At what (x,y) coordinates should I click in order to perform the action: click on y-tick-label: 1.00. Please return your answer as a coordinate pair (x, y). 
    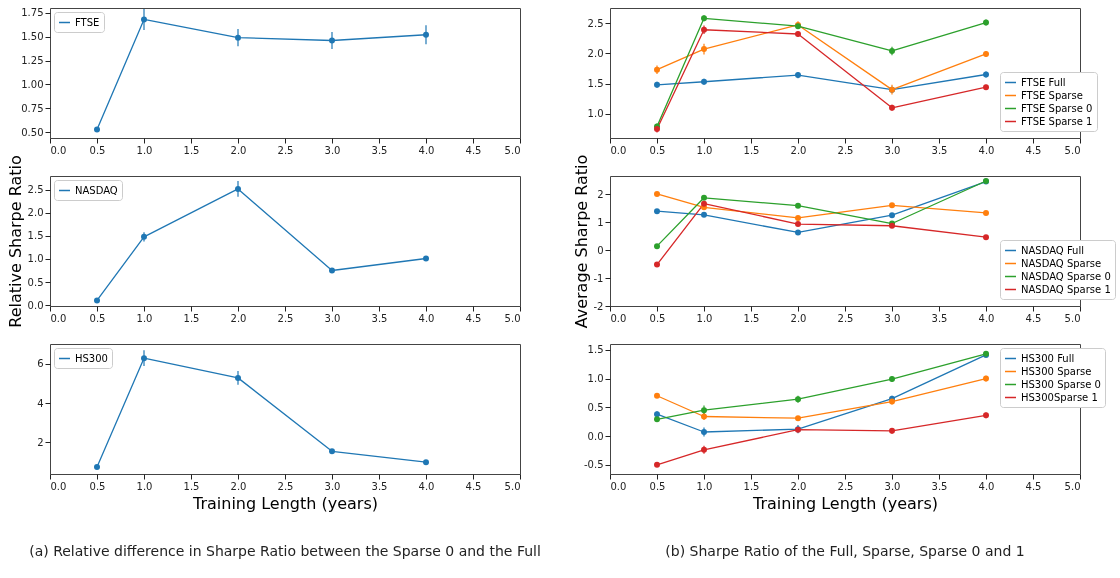
    Looking at the image, I should click on (32, 84).